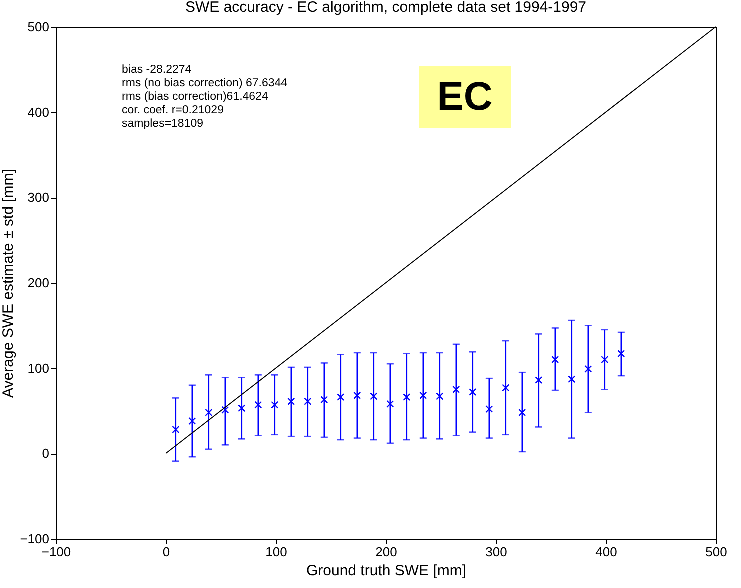  Describe the element at coordinates (195, 97) in the screenshot. I see `annotation: rms (bias correction)61.4624` at that location.